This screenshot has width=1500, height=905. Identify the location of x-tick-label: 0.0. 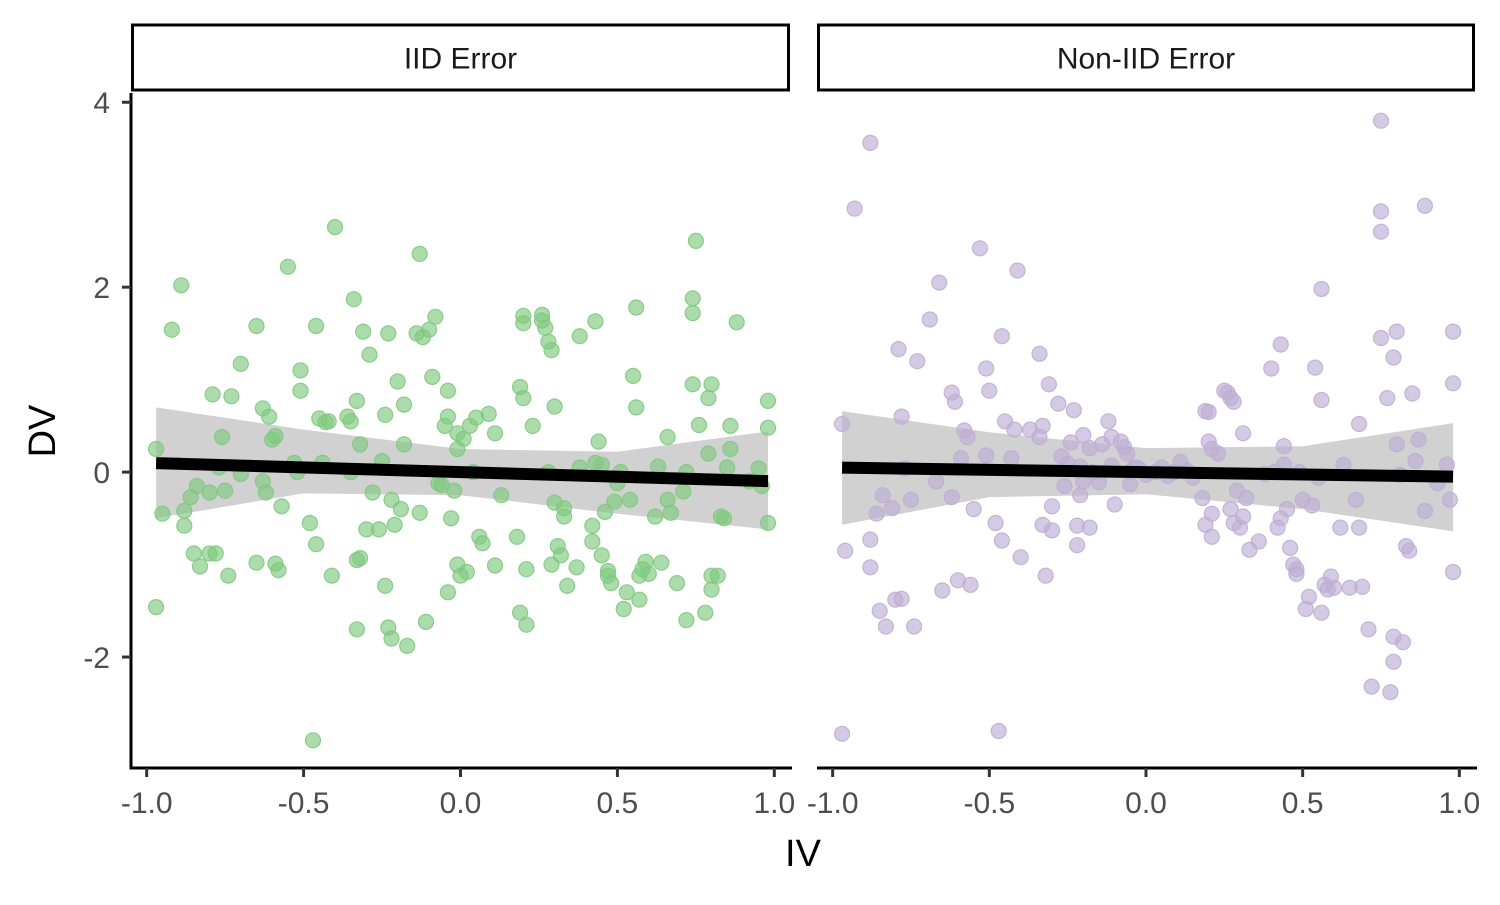
(1146, 803).